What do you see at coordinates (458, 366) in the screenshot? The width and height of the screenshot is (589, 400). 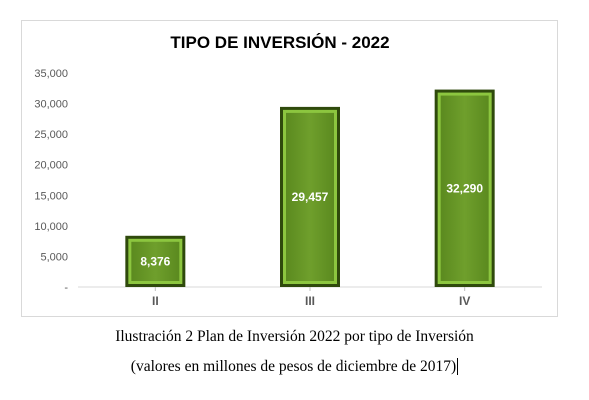 I see `text-cursor` at bounding box center [458, 366].